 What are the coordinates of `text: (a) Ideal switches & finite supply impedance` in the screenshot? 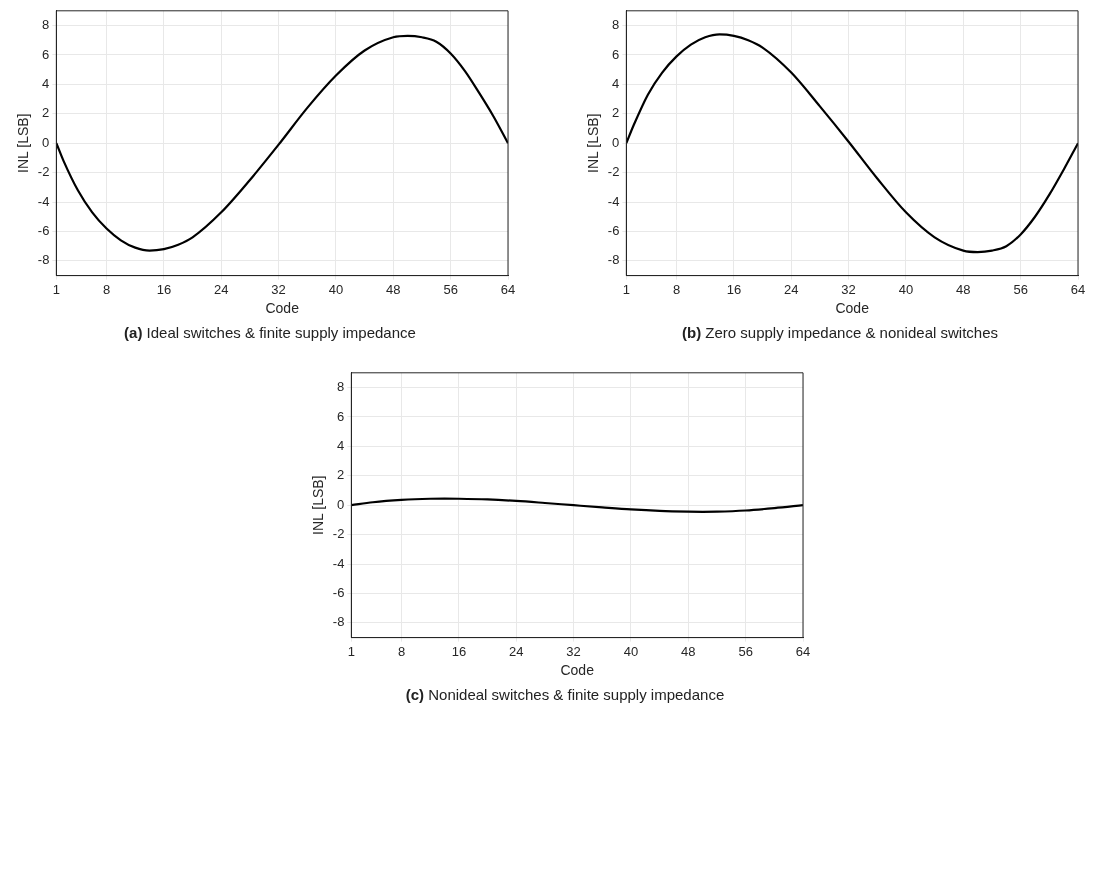 It's located at (270, 332).